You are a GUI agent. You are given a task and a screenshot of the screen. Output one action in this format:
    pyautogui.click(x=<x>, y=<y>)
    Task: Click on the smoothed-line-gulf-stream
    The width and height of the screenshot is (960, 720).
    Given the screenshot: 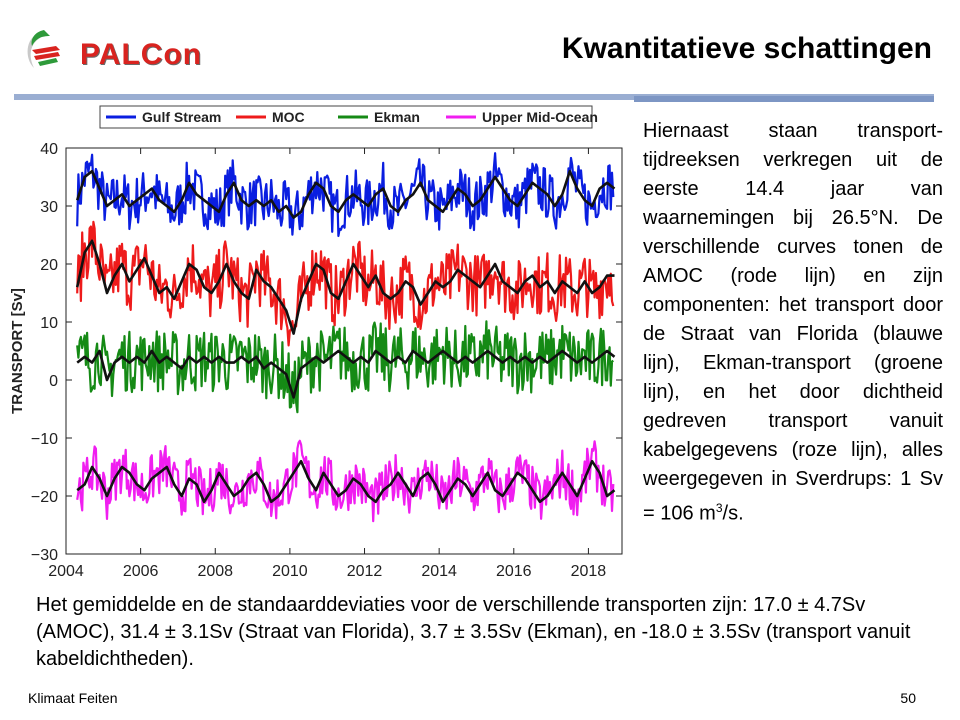 What is the action you would take?
    pyautogui.click(x=345, y=194)
    